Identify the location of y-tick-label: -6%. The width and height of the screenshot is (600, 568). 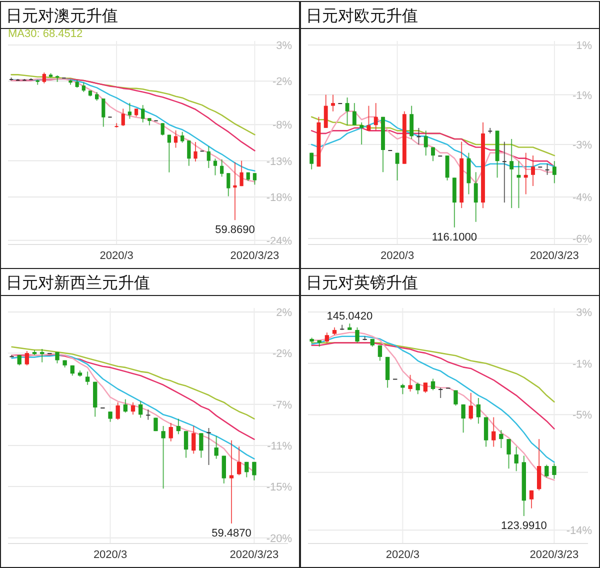
(582, 239).